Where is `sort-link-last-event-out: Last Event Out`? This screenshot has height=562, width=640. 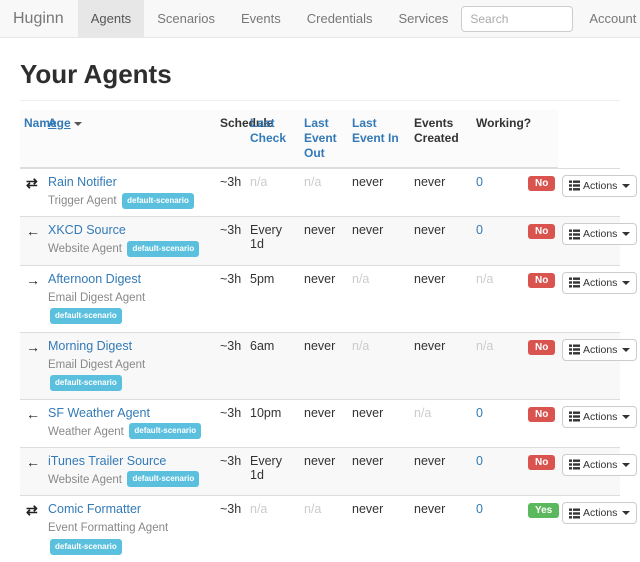 sort-link-last-event-out: Last Event Out is located at coordinates (320, 138).